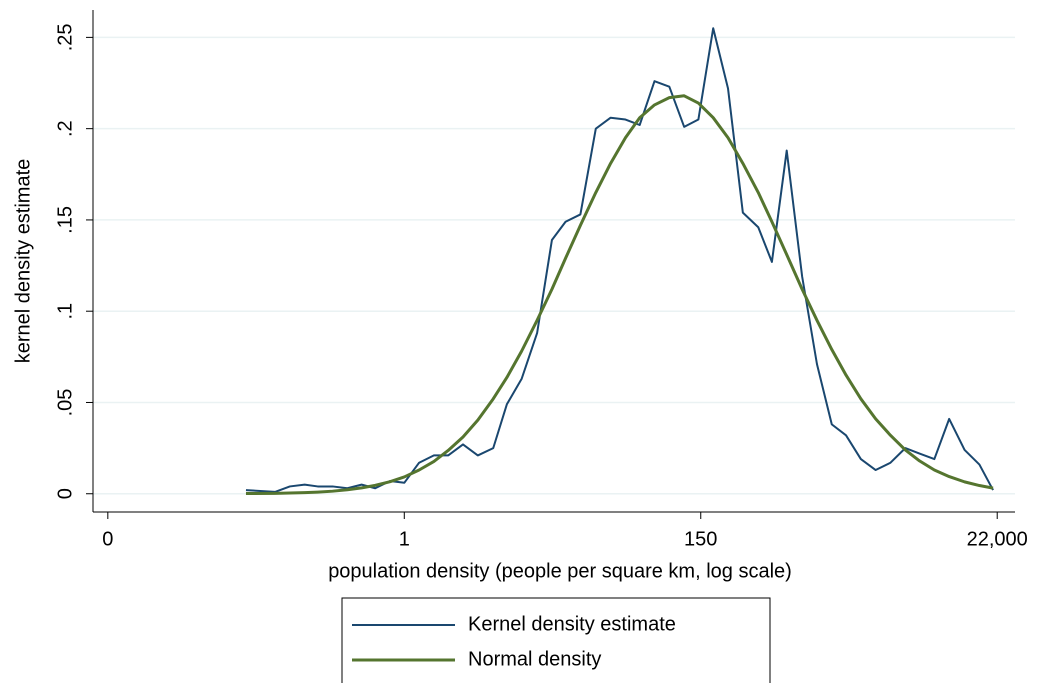  What do you see at coordinates (65, 37) in the screenshot?
I see `y-tick-label: .25` at bounding box center [65, 37].